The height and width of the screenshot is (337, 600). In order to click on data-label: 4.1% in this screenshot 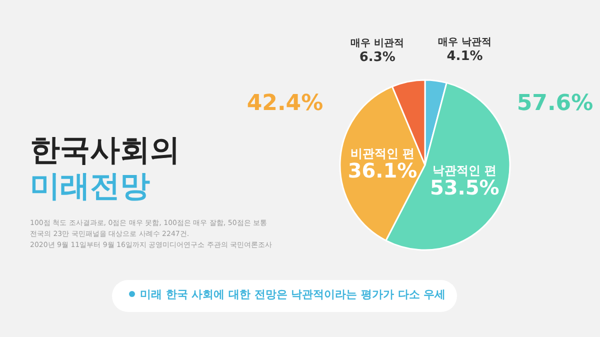, I will do `click(464, 56)`.